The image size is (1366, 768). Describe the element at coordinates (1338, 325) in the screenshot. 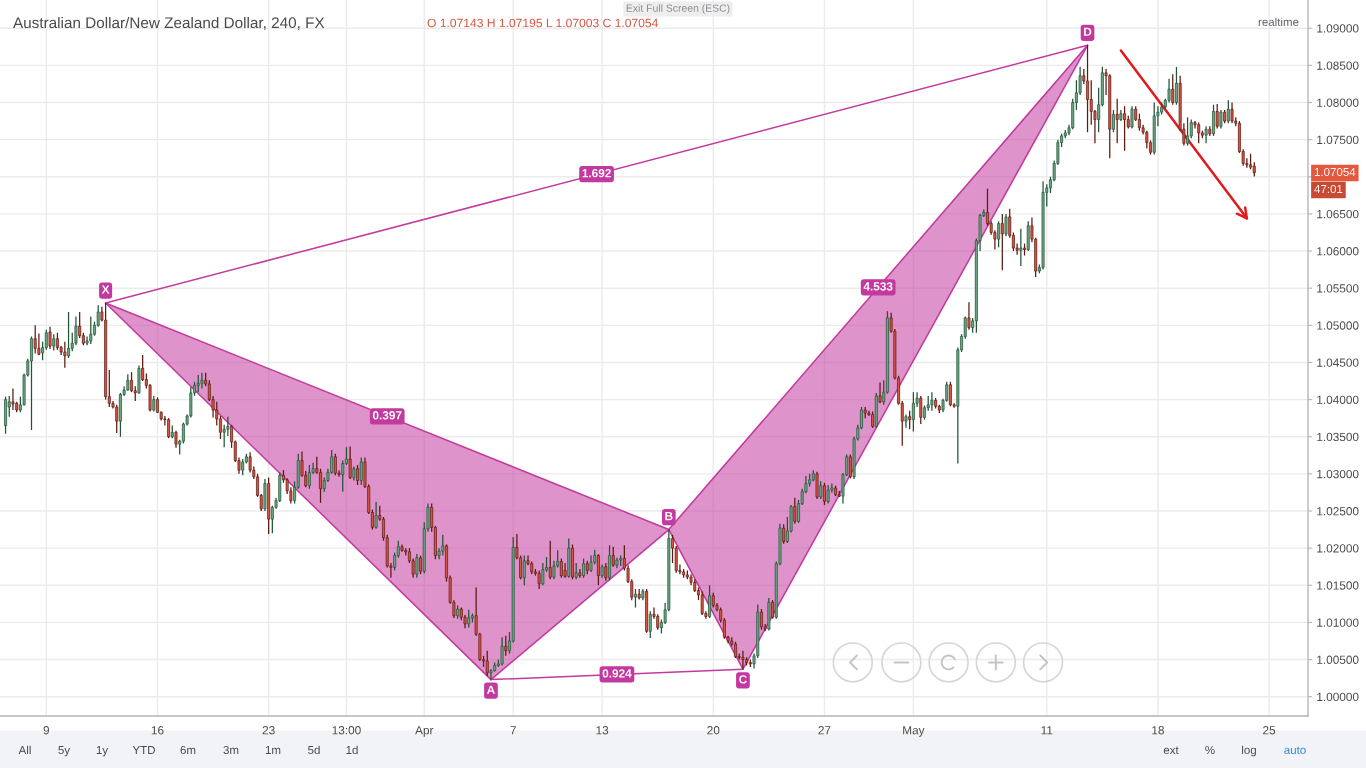

I see `y-tick-label: 1.05000` at that location.